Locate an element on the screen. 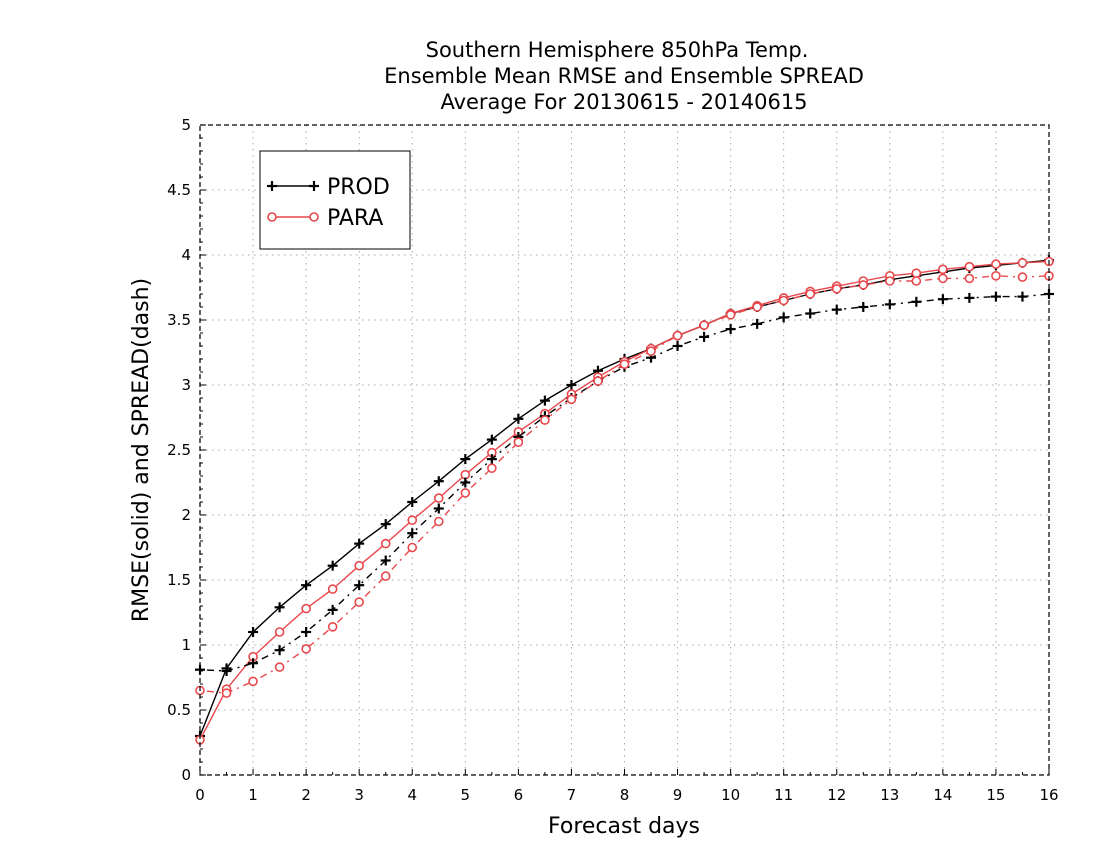 This screenshot has height=850, width=1100. legend-entry-prod: PROD is located at coordinates (328, 187).